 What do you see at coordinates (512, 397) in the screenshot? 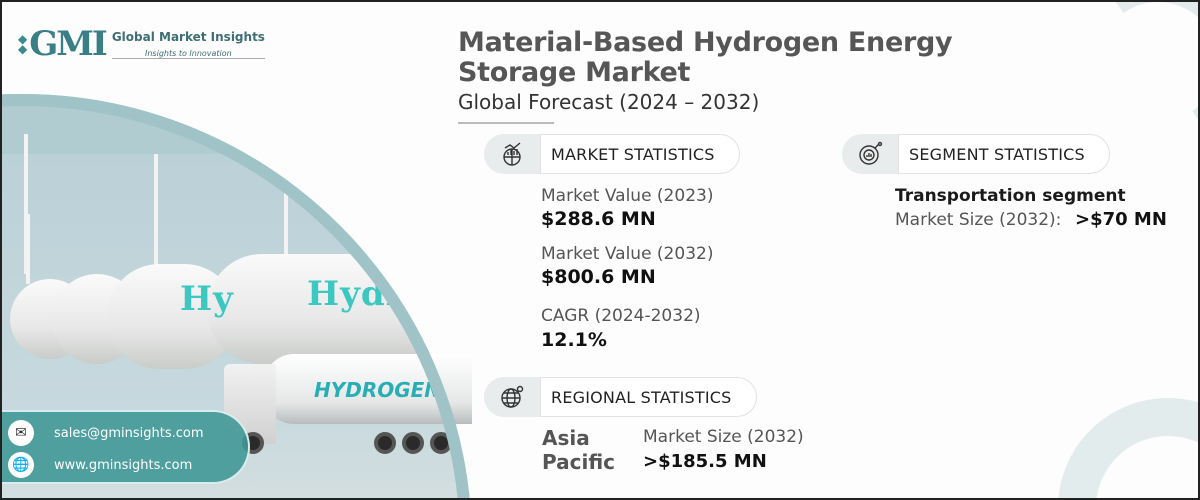
I see `globe-pin-icon` at bounding box center [512, 397].